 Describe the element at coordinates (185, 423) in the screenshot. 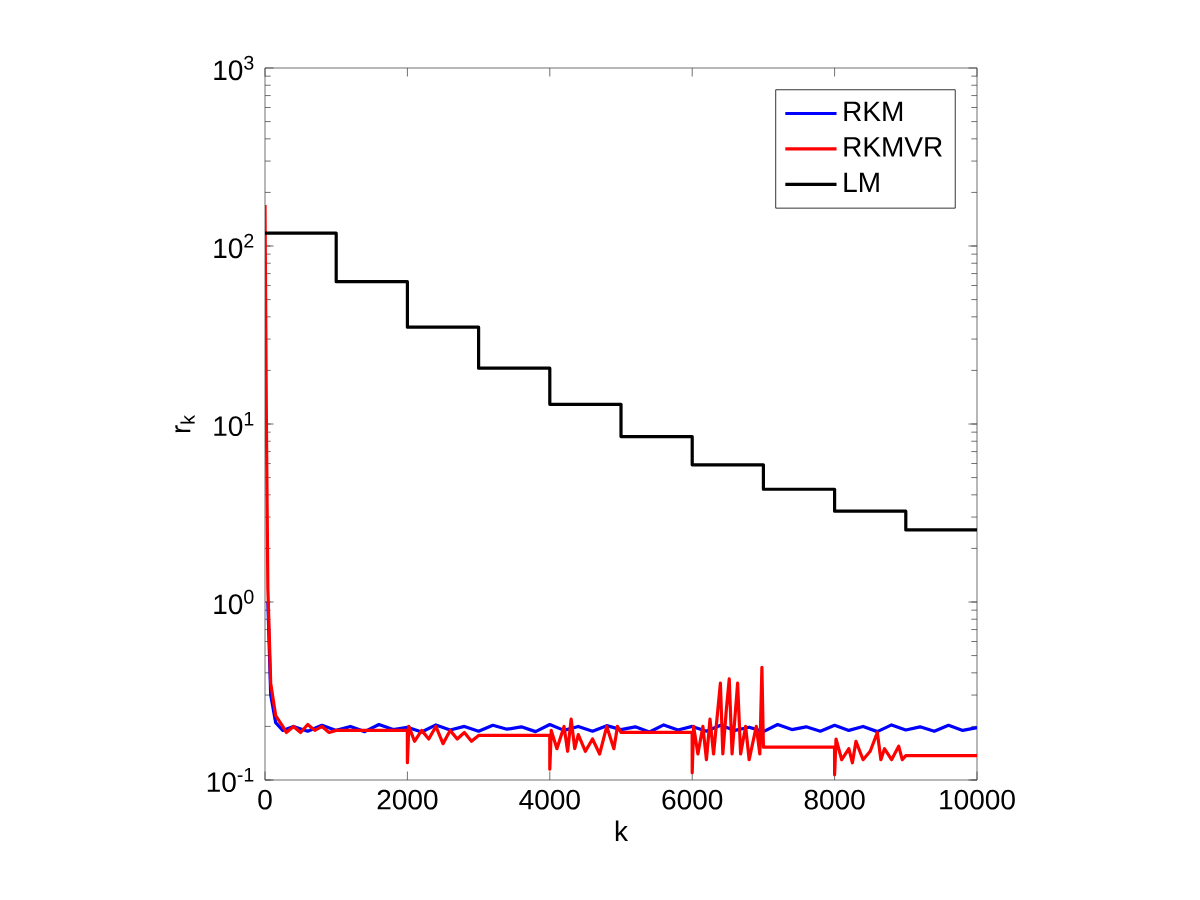

I see `y-axis-title: r$_{k}$` at that location.